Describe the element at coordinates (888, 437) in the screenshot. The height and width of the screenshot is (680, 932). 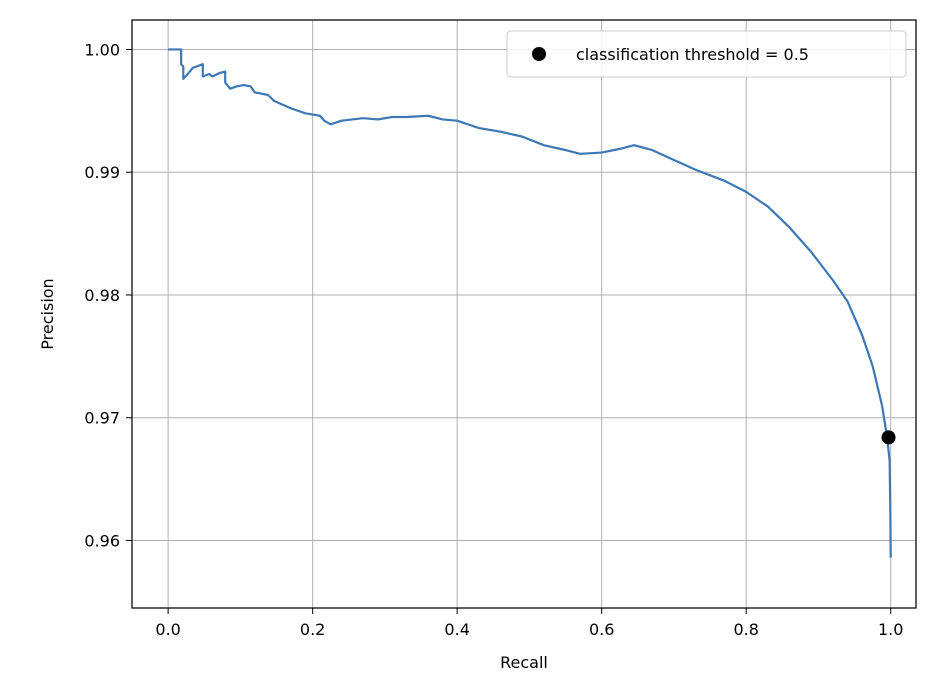
I see `threshold-marker` at that location.